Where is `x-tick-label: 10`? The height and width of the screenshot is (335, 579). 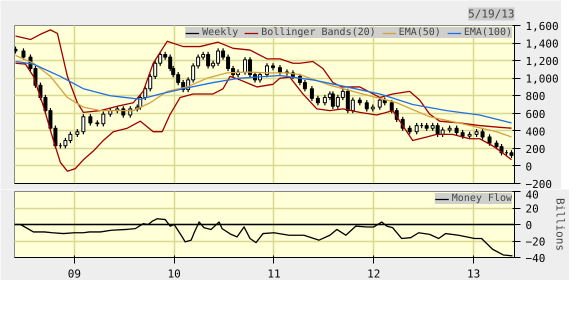
x-tick-label: 10 is located at coordinates (174, 274).